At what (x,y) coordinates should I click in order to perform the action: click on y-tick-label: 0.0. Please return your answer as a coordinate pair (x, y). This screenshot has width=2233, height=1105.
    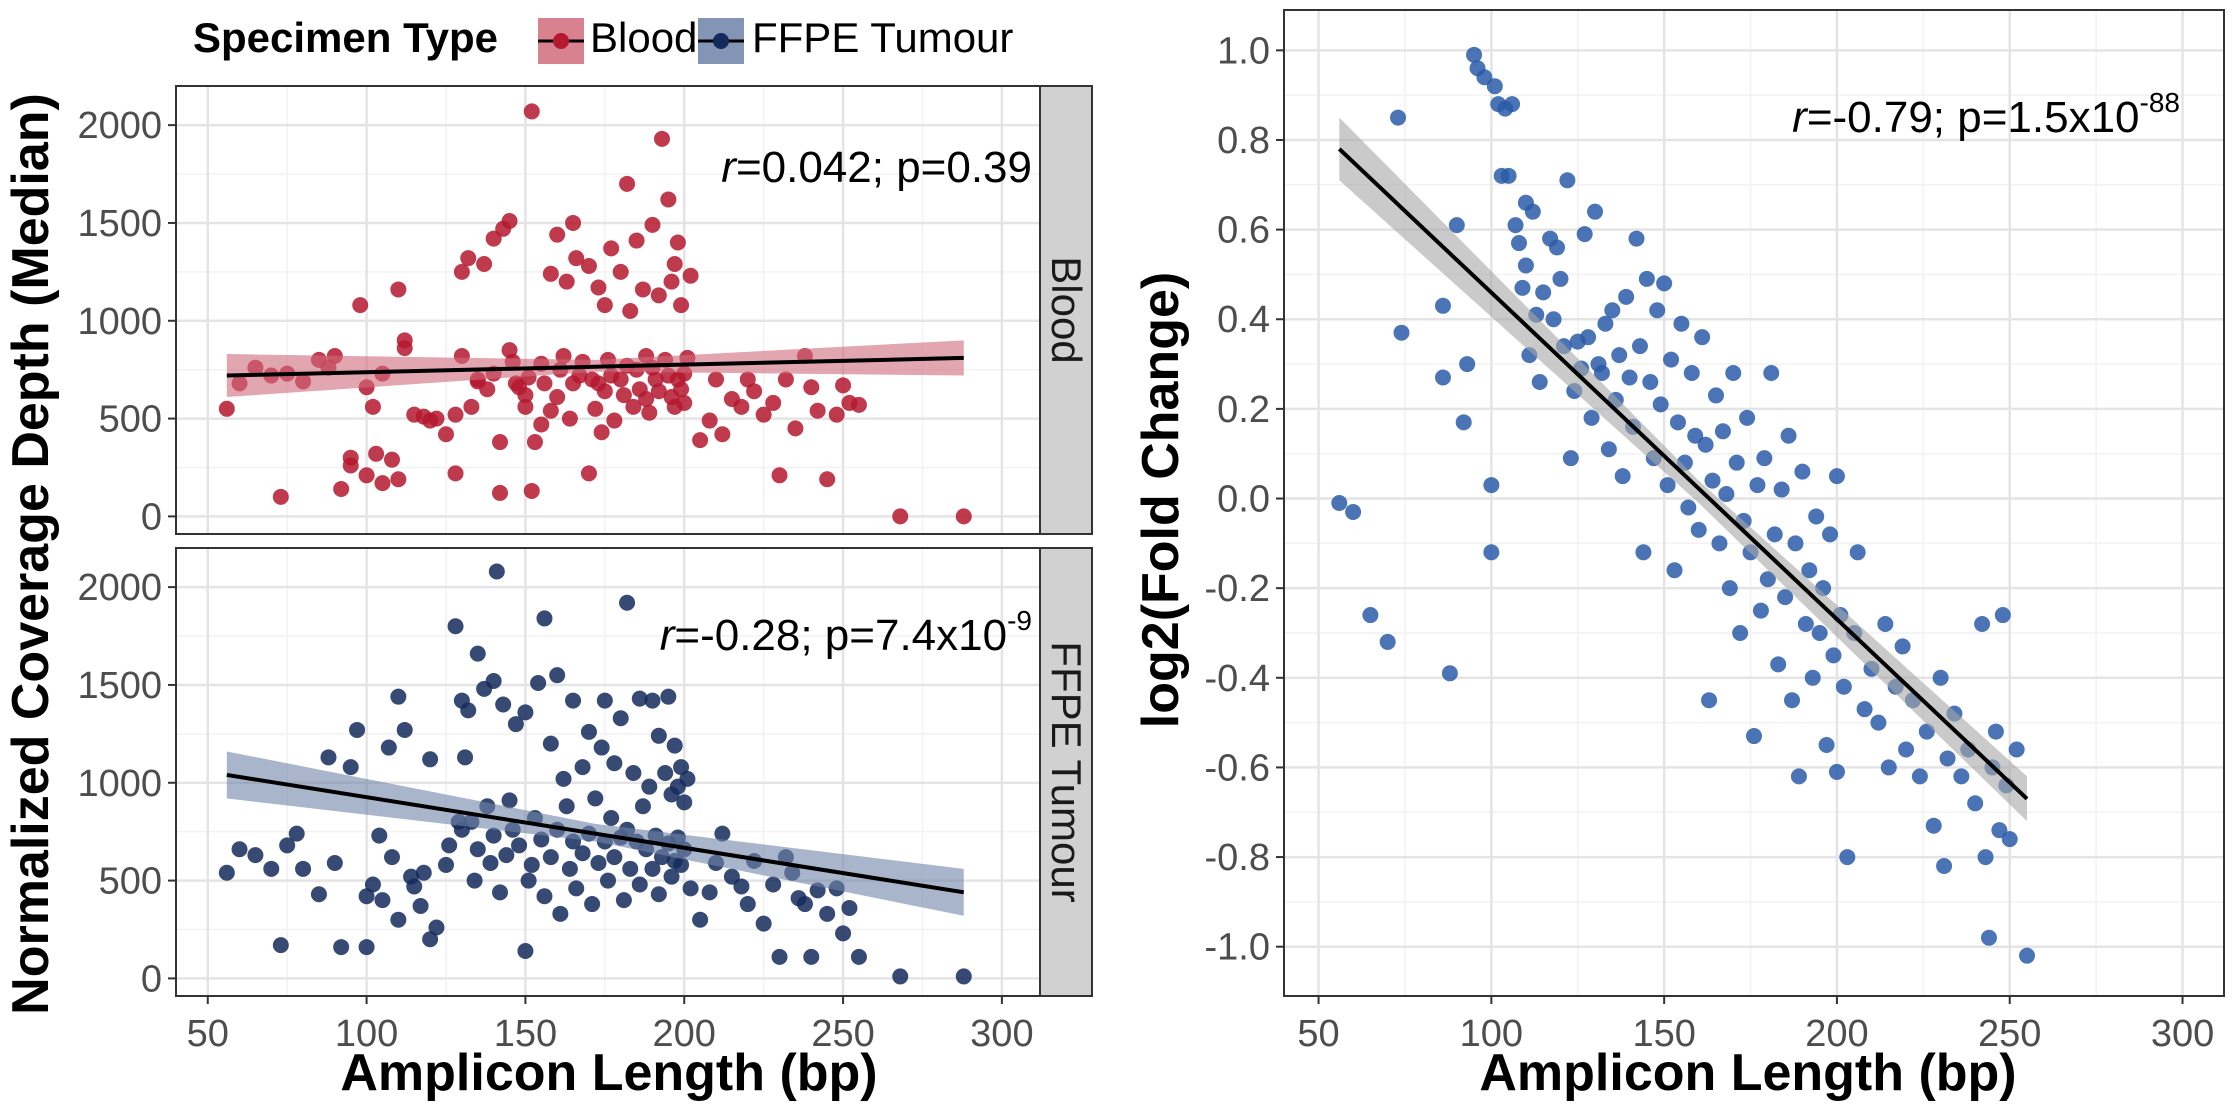
    Looking at the image, I should click on (1243, 500).